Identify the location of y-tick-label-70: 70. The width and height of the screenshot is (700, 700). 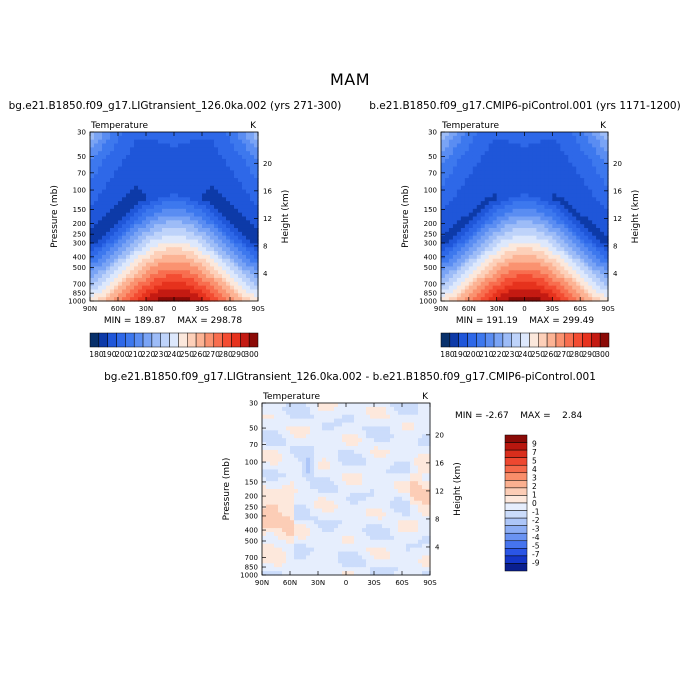
(81, 173).